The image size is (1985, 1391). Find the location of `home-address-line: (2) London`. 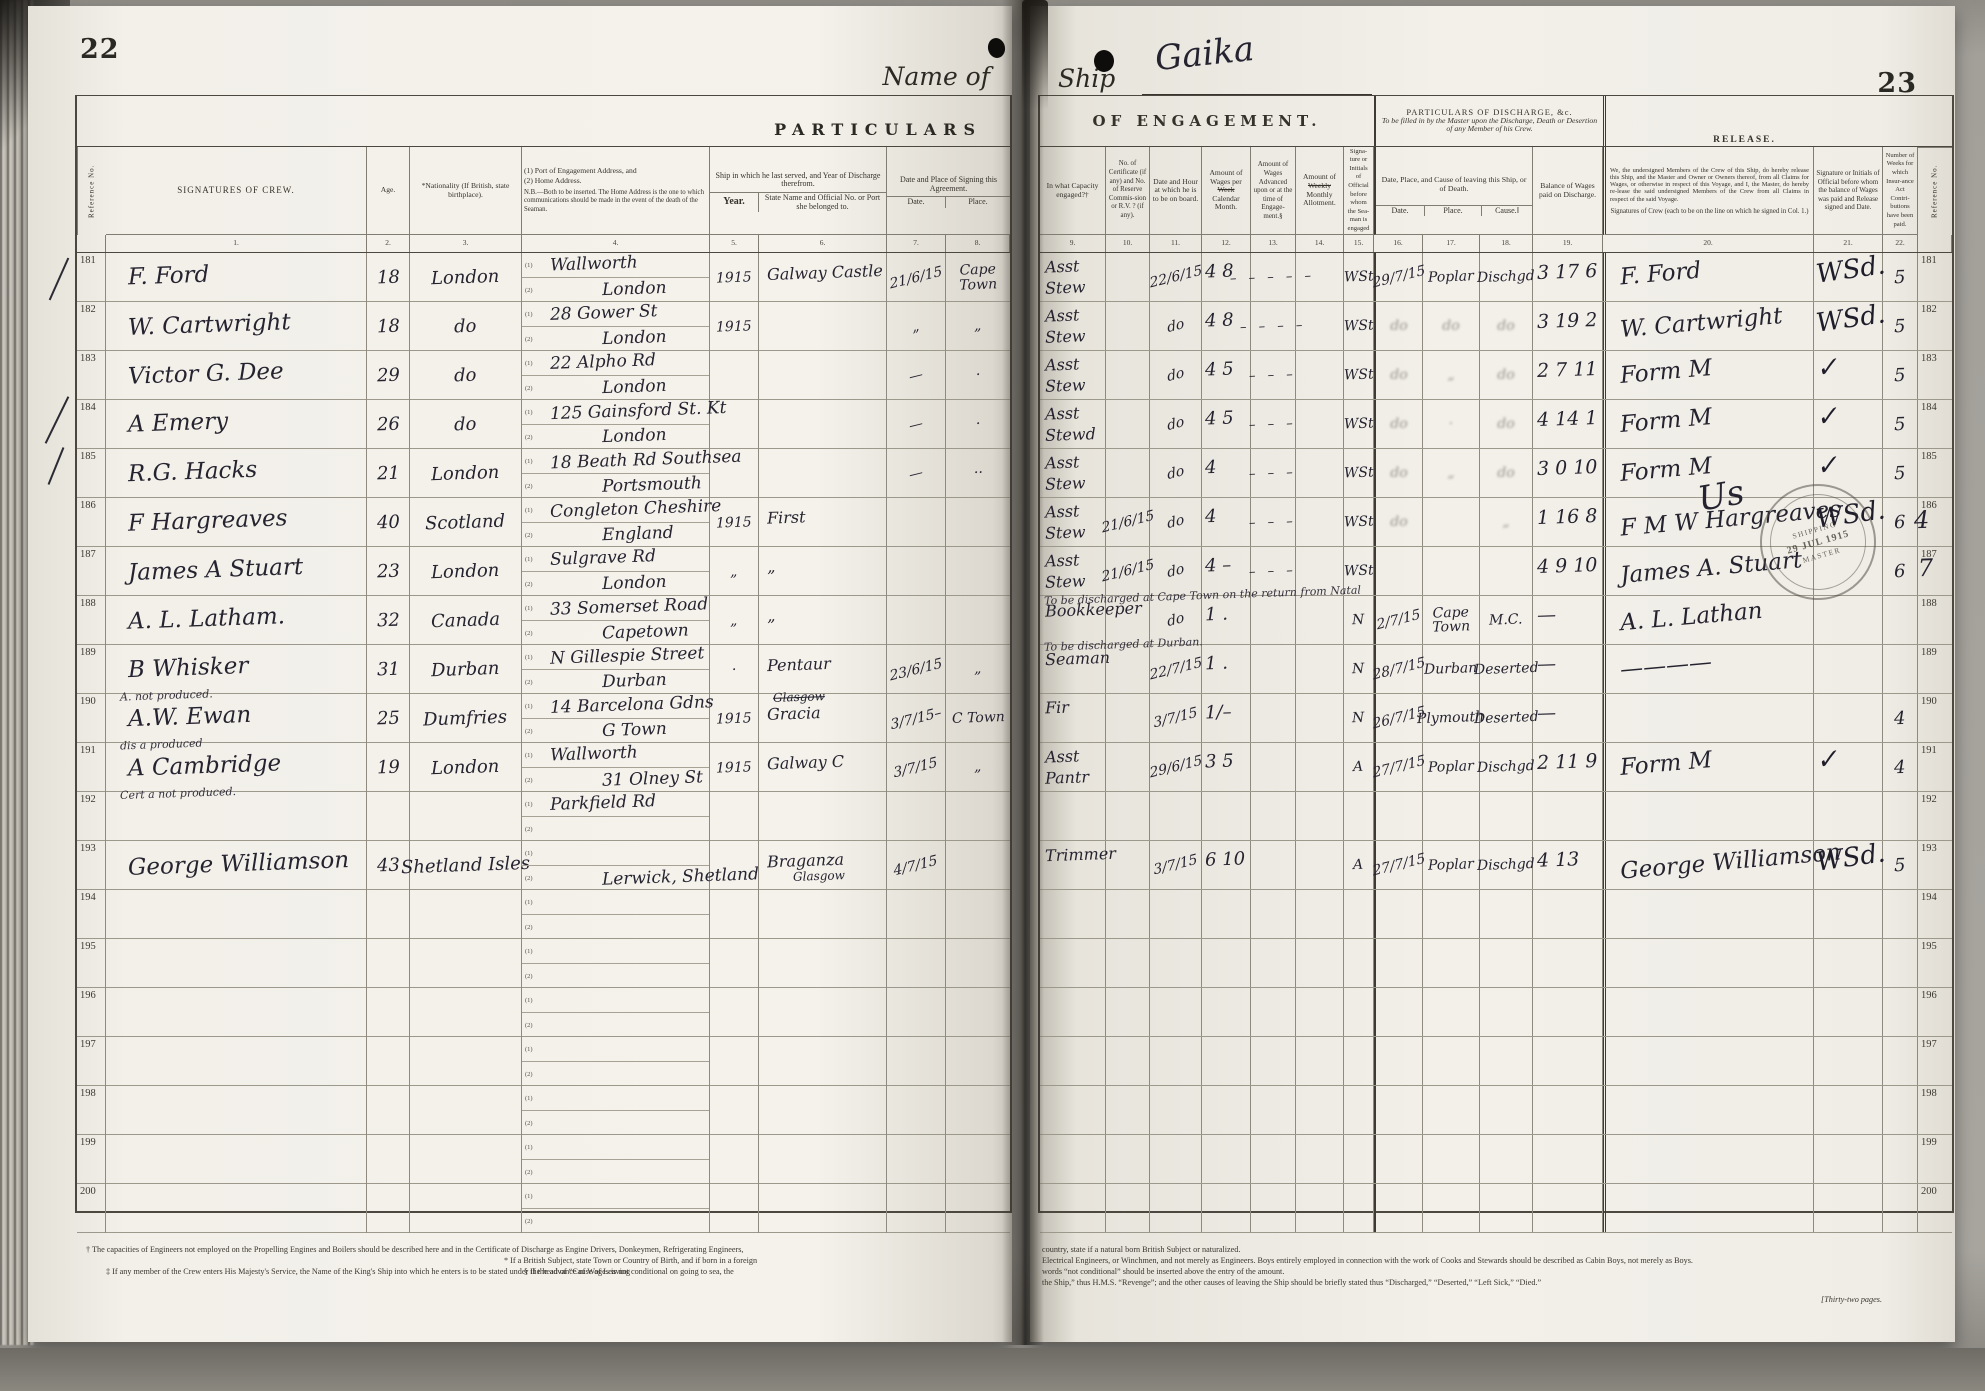

home-address-line: (2) London is located at coordinates (615, 388).